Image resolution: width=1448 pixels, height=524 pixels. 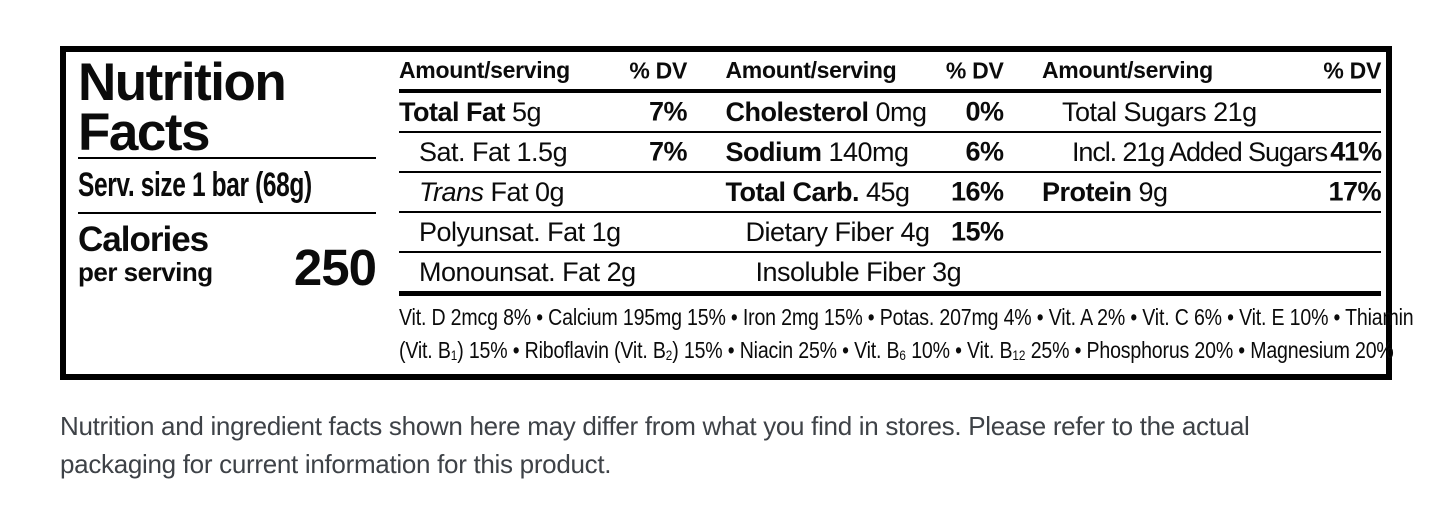 I want to click on nutrient-name: Total Fat 5g, so click(x=470, y=111).